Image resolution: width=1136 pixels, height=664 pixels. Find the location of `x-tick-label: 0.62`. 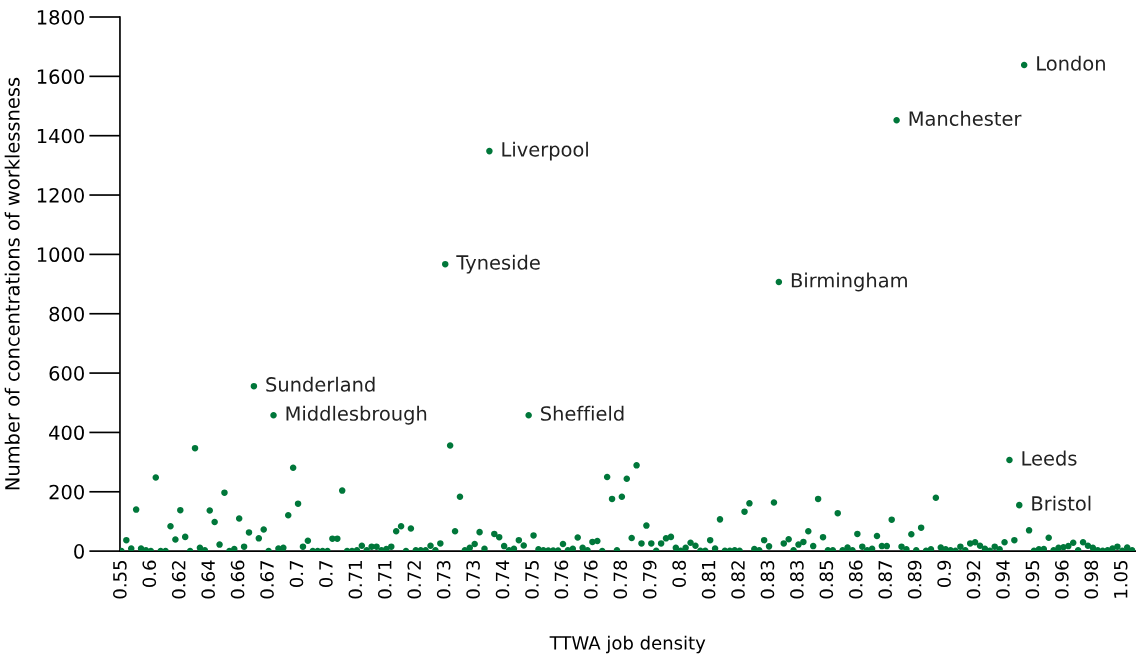

x-tick-label: 0.62 is located at coordinates (178, 580).